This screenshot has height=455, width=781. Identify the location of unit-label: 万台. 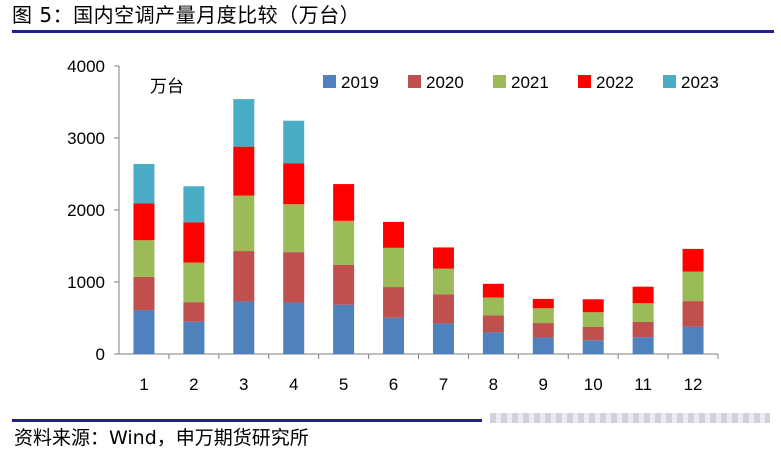
(167, 87).